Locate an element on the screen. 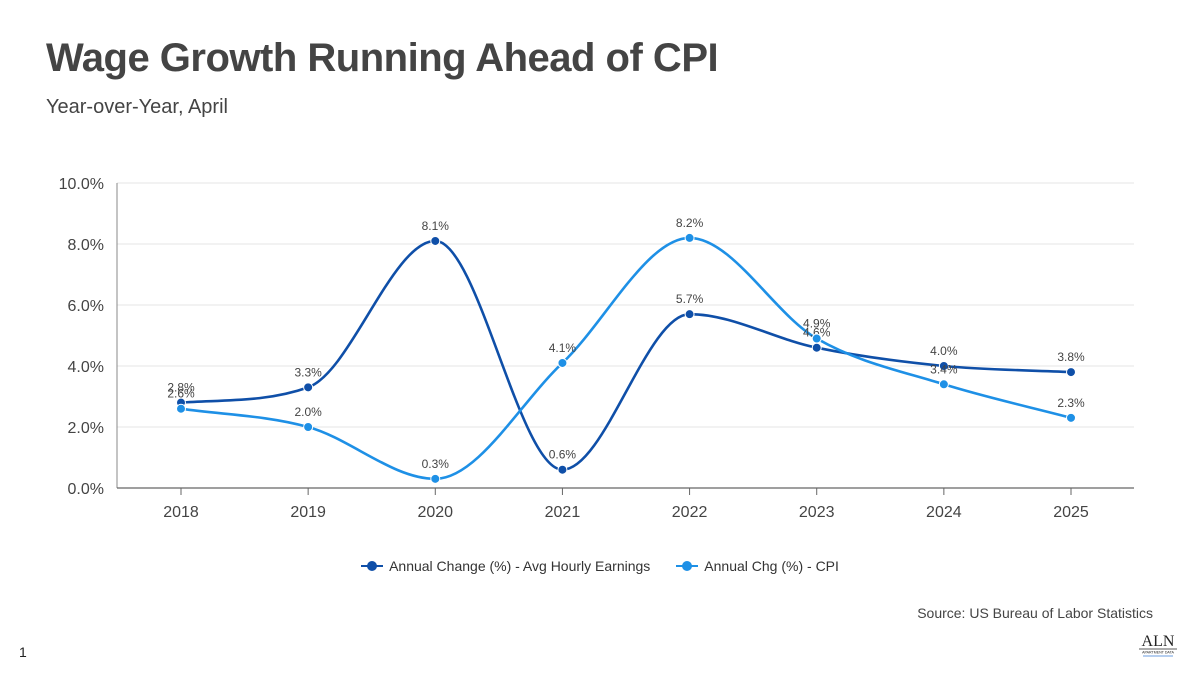 The width and height of the screenshot is (1200, 675). data-label-cpi: 2.3% is located at coordinates (1071, 403).